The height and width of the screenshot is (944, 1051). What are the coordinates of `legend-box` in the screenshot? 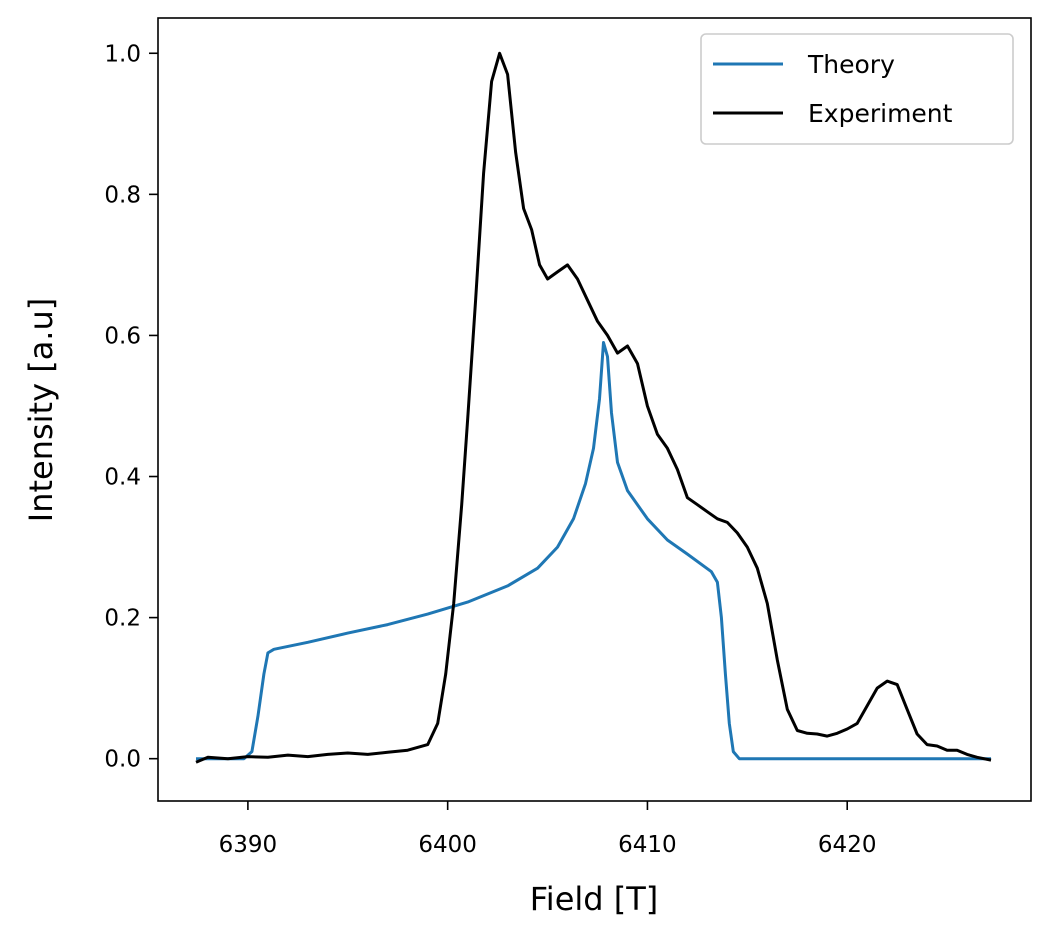 It's located at (857, 89).